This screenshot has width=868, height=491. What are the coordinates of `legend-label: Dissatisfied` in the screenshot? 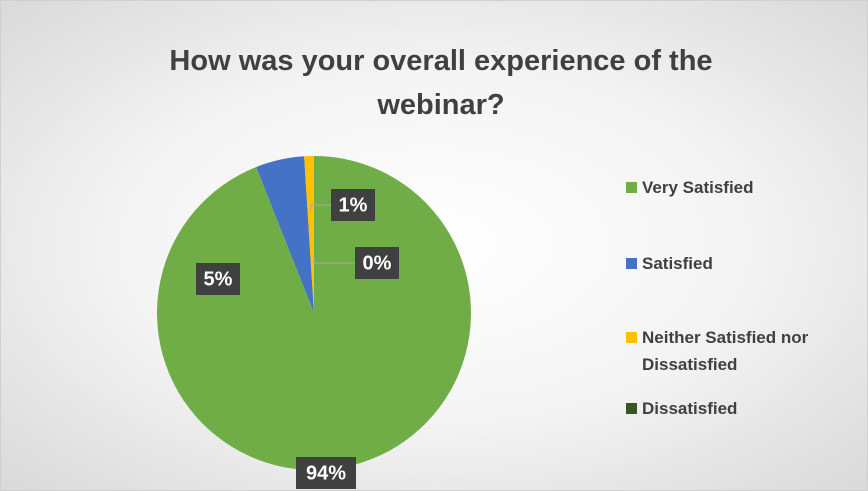 It's located at (690, 408).